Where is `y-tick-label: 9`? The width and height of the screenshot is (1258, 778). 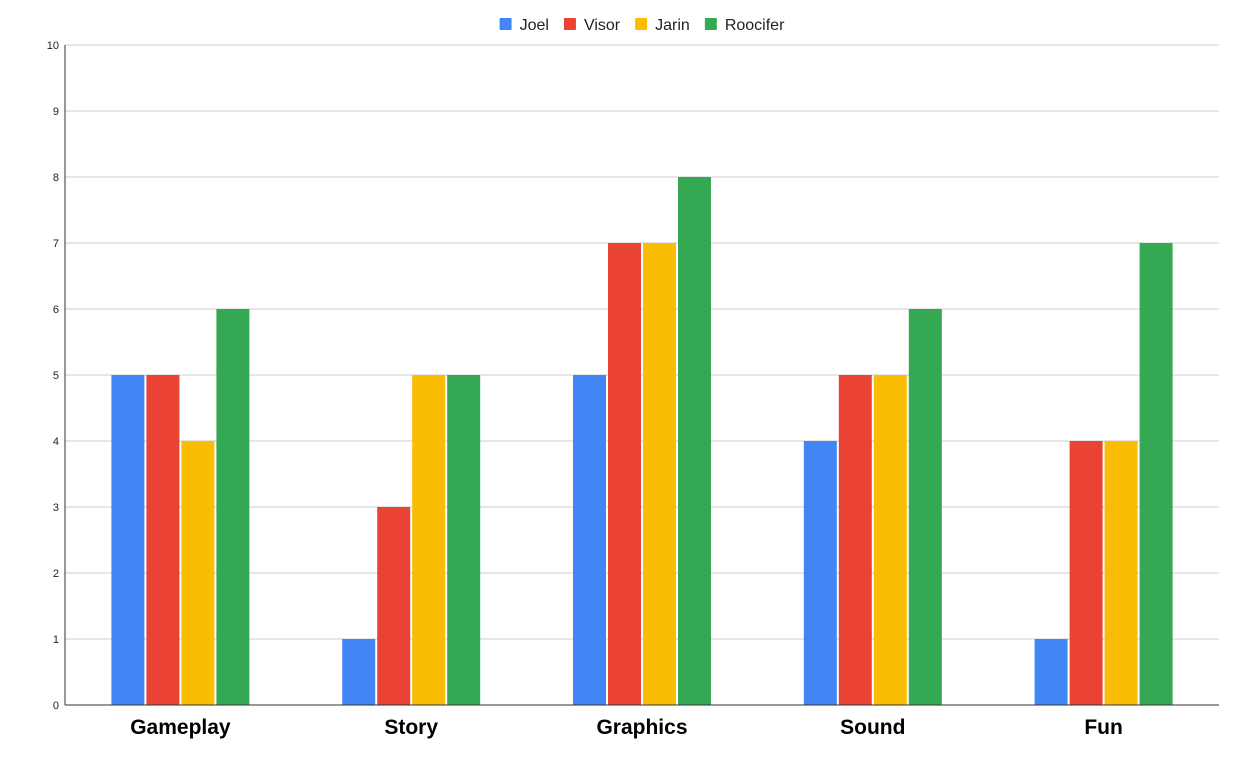 y-tick-label: 9 is located at coordinates (56, 112).